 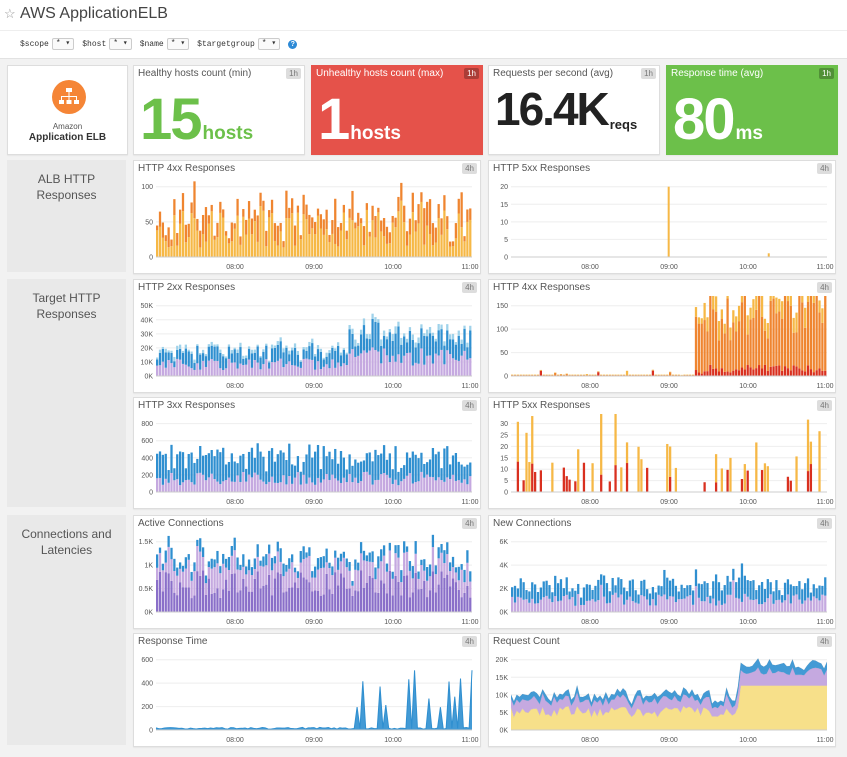 I want to click on star-icon: ☆, so click(x=10, y=13).